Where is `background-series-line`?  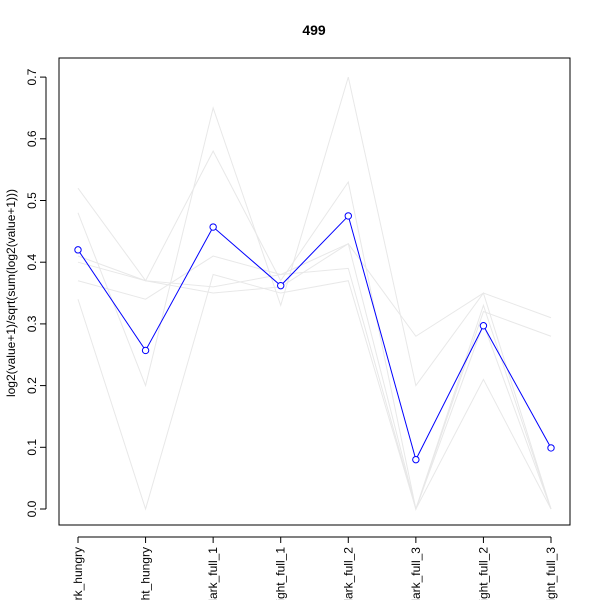 background-series-line is located at coordinates (314, 290).